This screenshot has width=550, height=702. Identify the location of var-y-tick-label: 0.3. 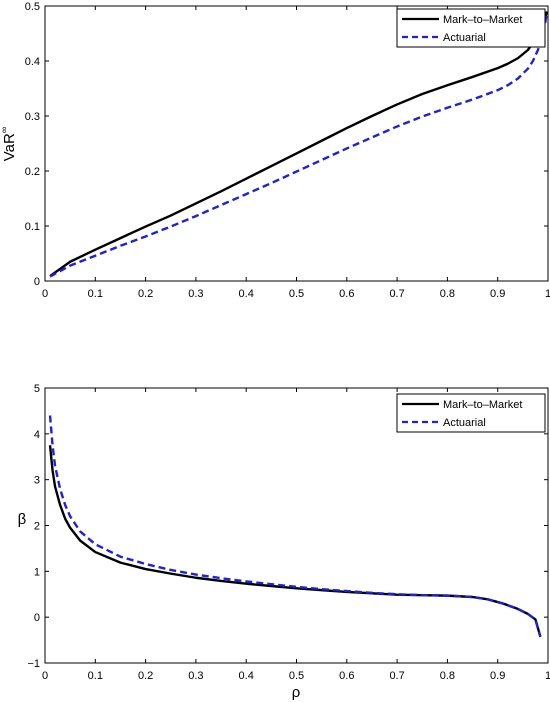
(32, 117).